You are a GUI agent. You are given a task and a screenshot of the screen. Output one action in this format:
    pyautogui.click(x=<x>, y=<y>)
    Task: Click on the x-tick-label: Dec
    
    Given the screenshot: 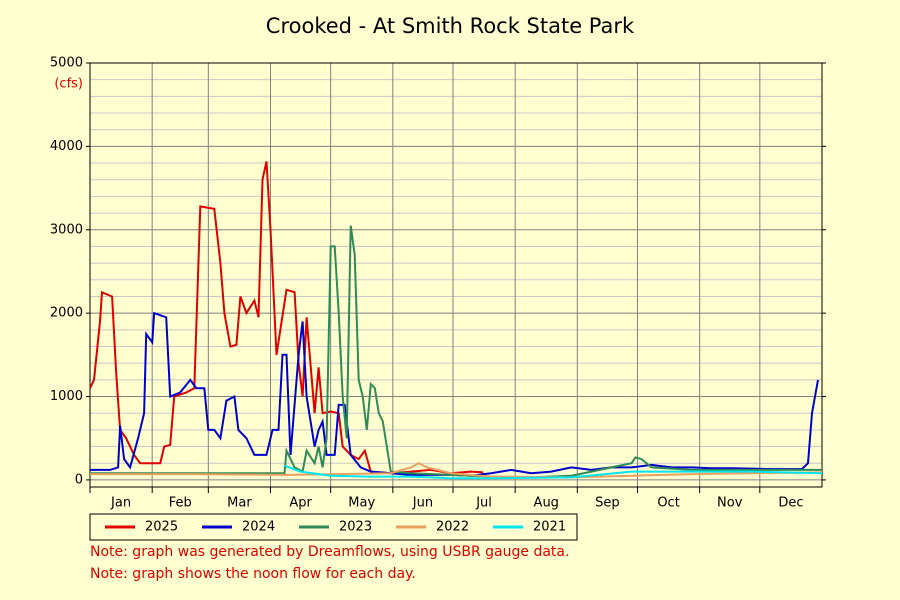 What is the action you would take?
    pyautogui.click(x=790, y=503)
    